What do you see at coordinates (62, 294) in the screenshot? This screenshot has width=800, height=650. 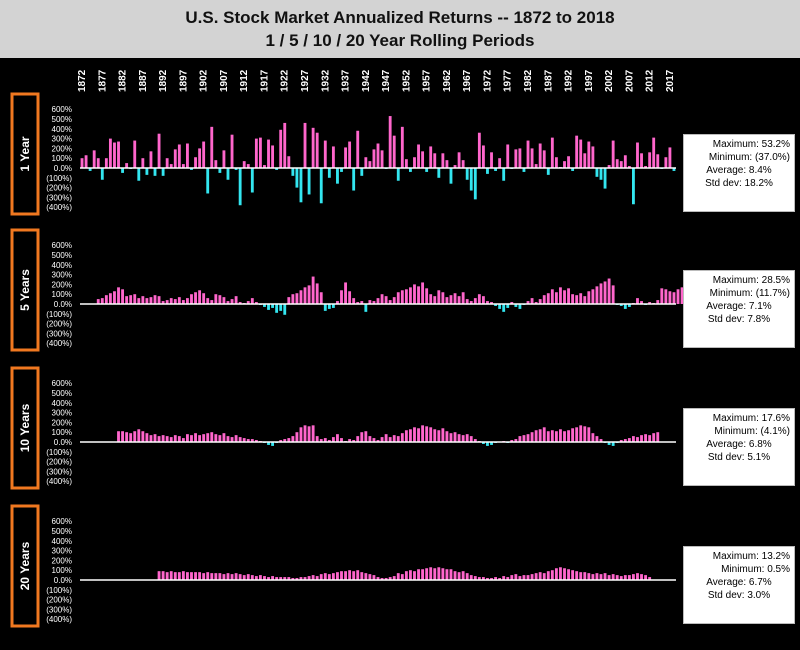 I see `y-tick-label: 100%` at bounding box center [62, 294].